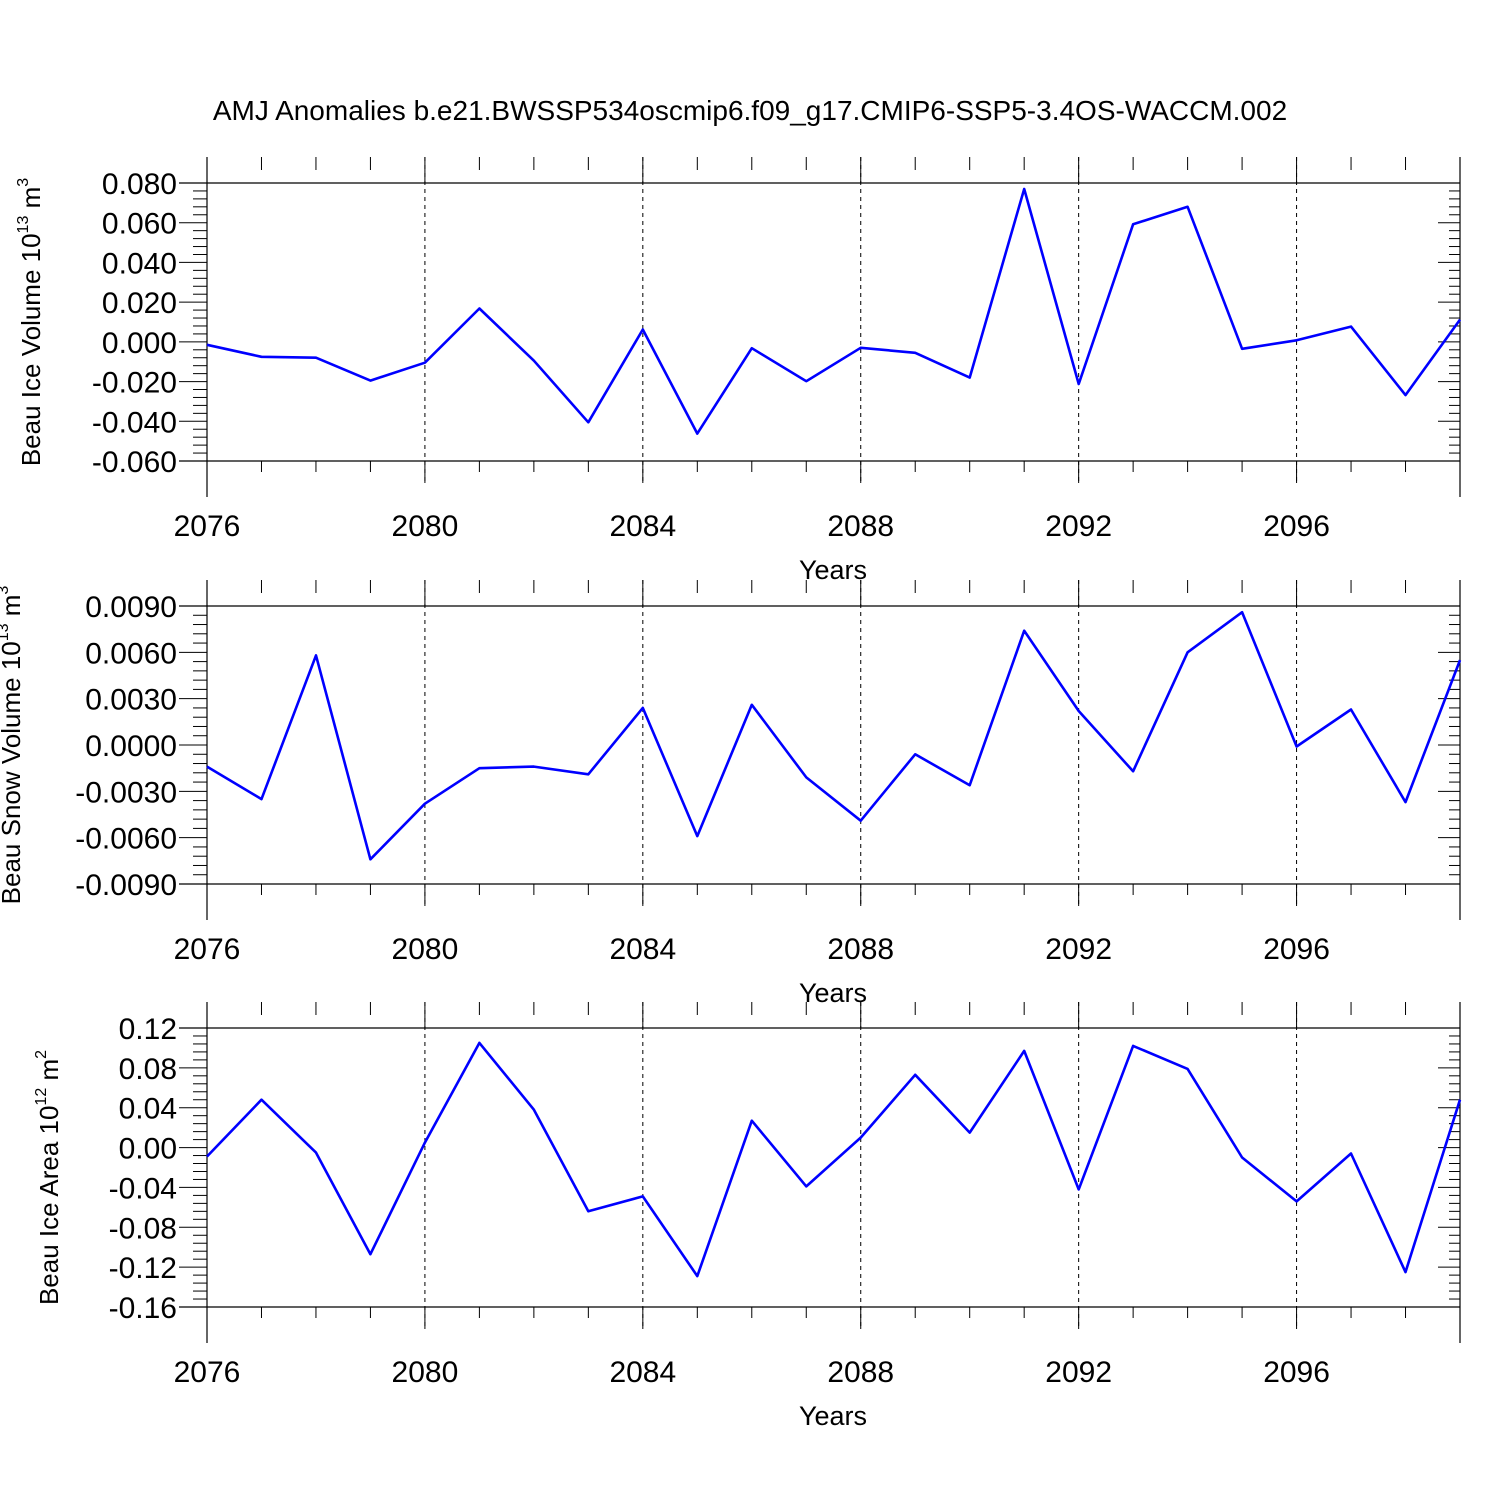 The height and width of the screenshot is (1500, 1500). What do you see at coordinates (143, 1268) in the screenshot?
I see `y-tick-label: -0.12` at bounding box center [143, 1268].